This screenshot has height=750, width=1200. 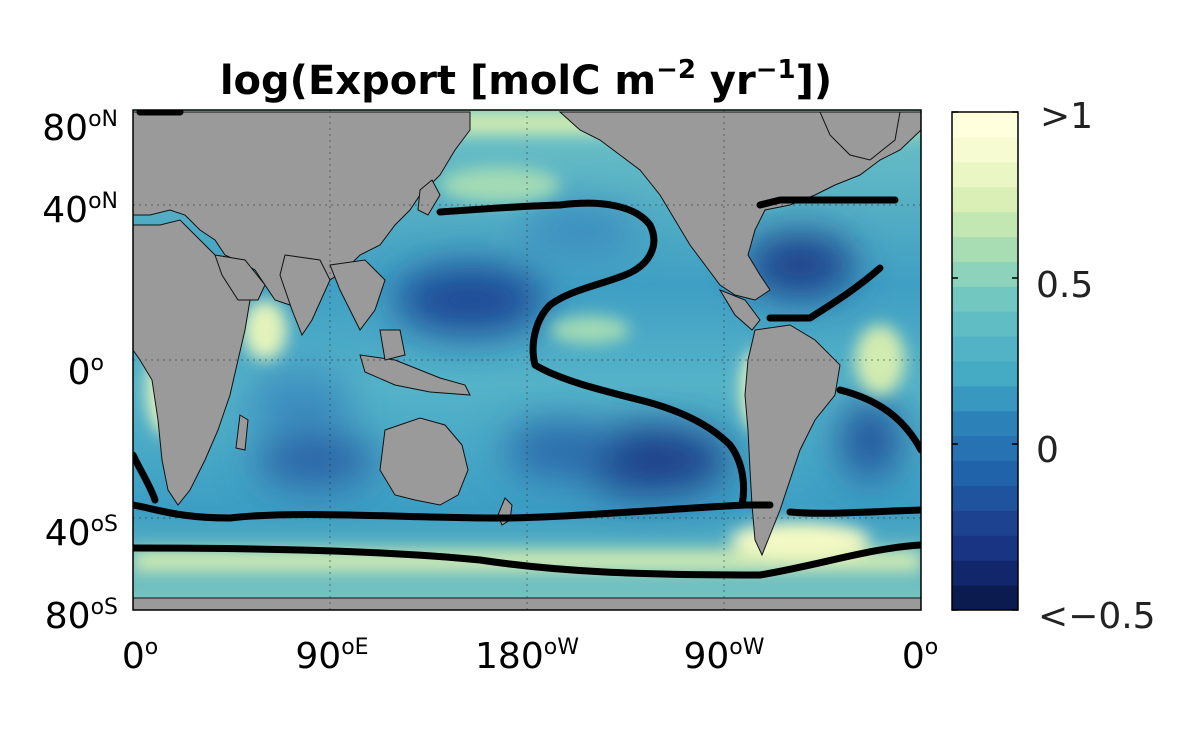 What do you see at coordinates (723, 656) in the screenshot?
I see `x-tick-label: 90oW` at bounding box center [723, 656].